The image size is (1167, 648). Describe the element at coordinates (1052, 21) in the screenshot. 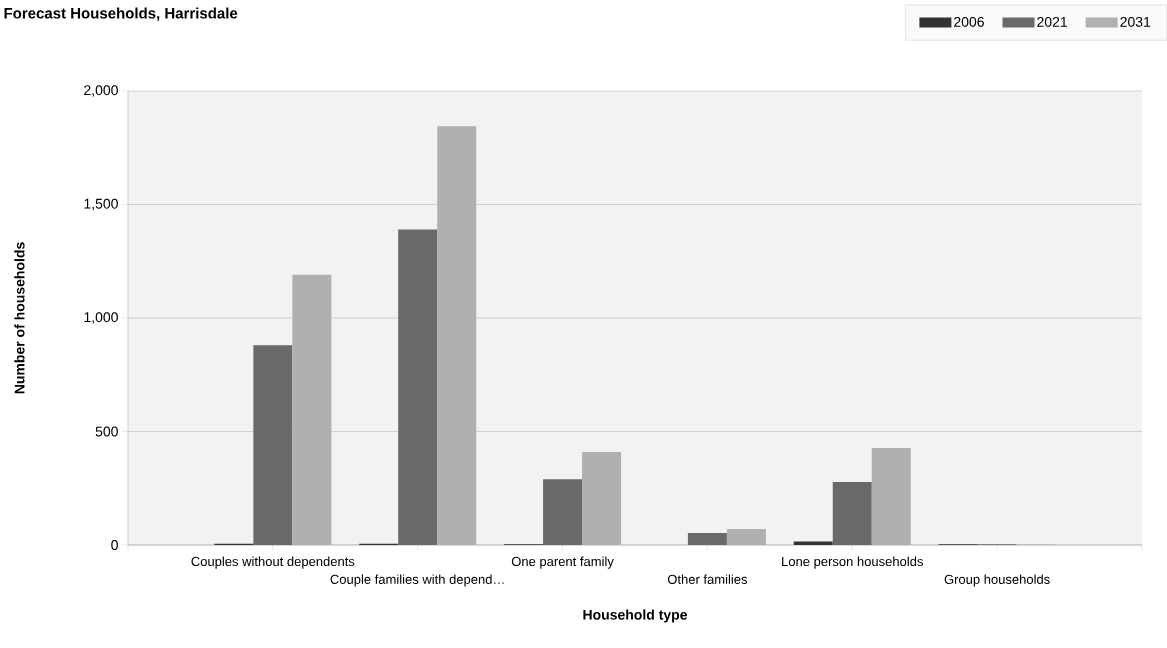

I see `legend-label: 2021` at that location.